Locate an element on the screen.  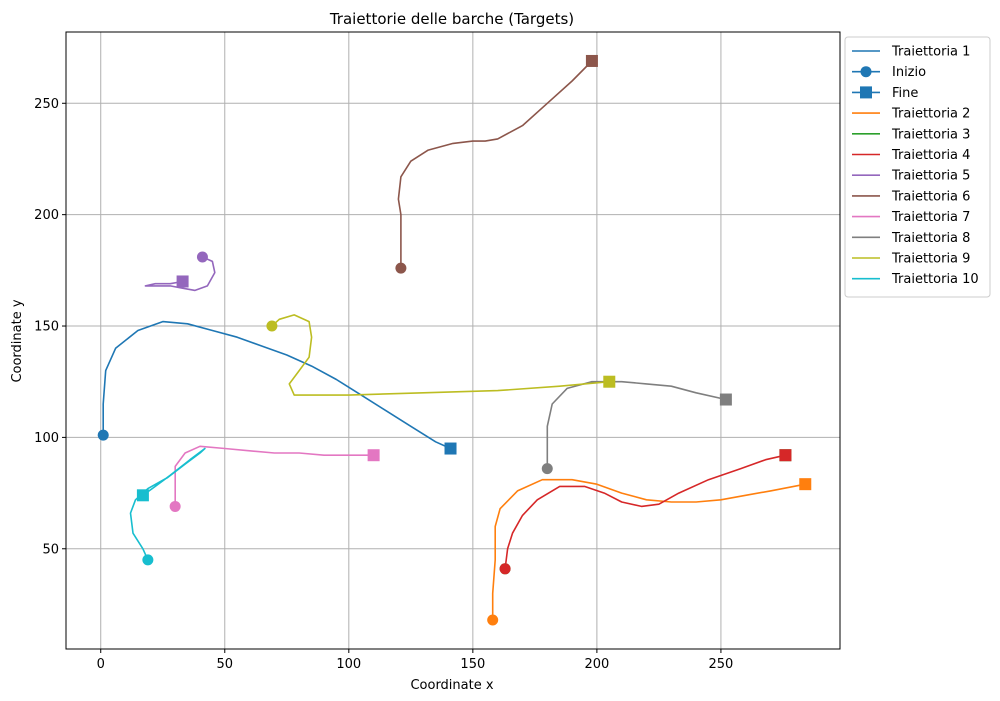
legend-label: Traiettoria 3 is located at coordinates (930, 134).